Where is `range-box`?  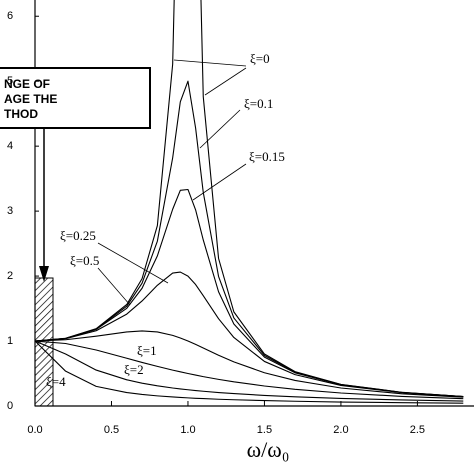
range-box is located at coordinates (75, 98).